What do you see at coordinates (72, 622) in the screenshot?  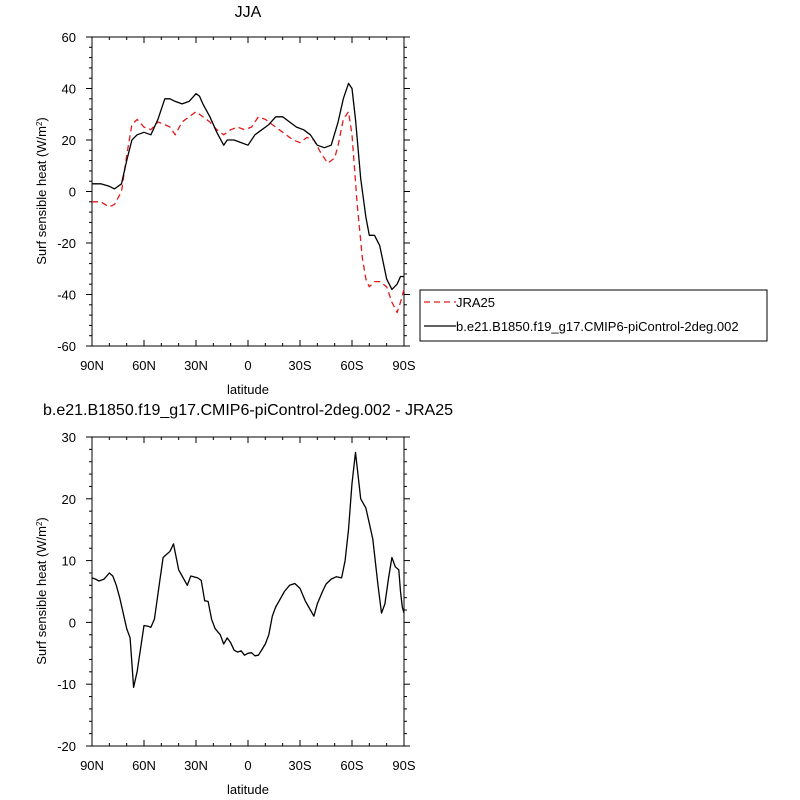 I see `bottom-y-tick-label: 0` at bounding box center [72, 622].